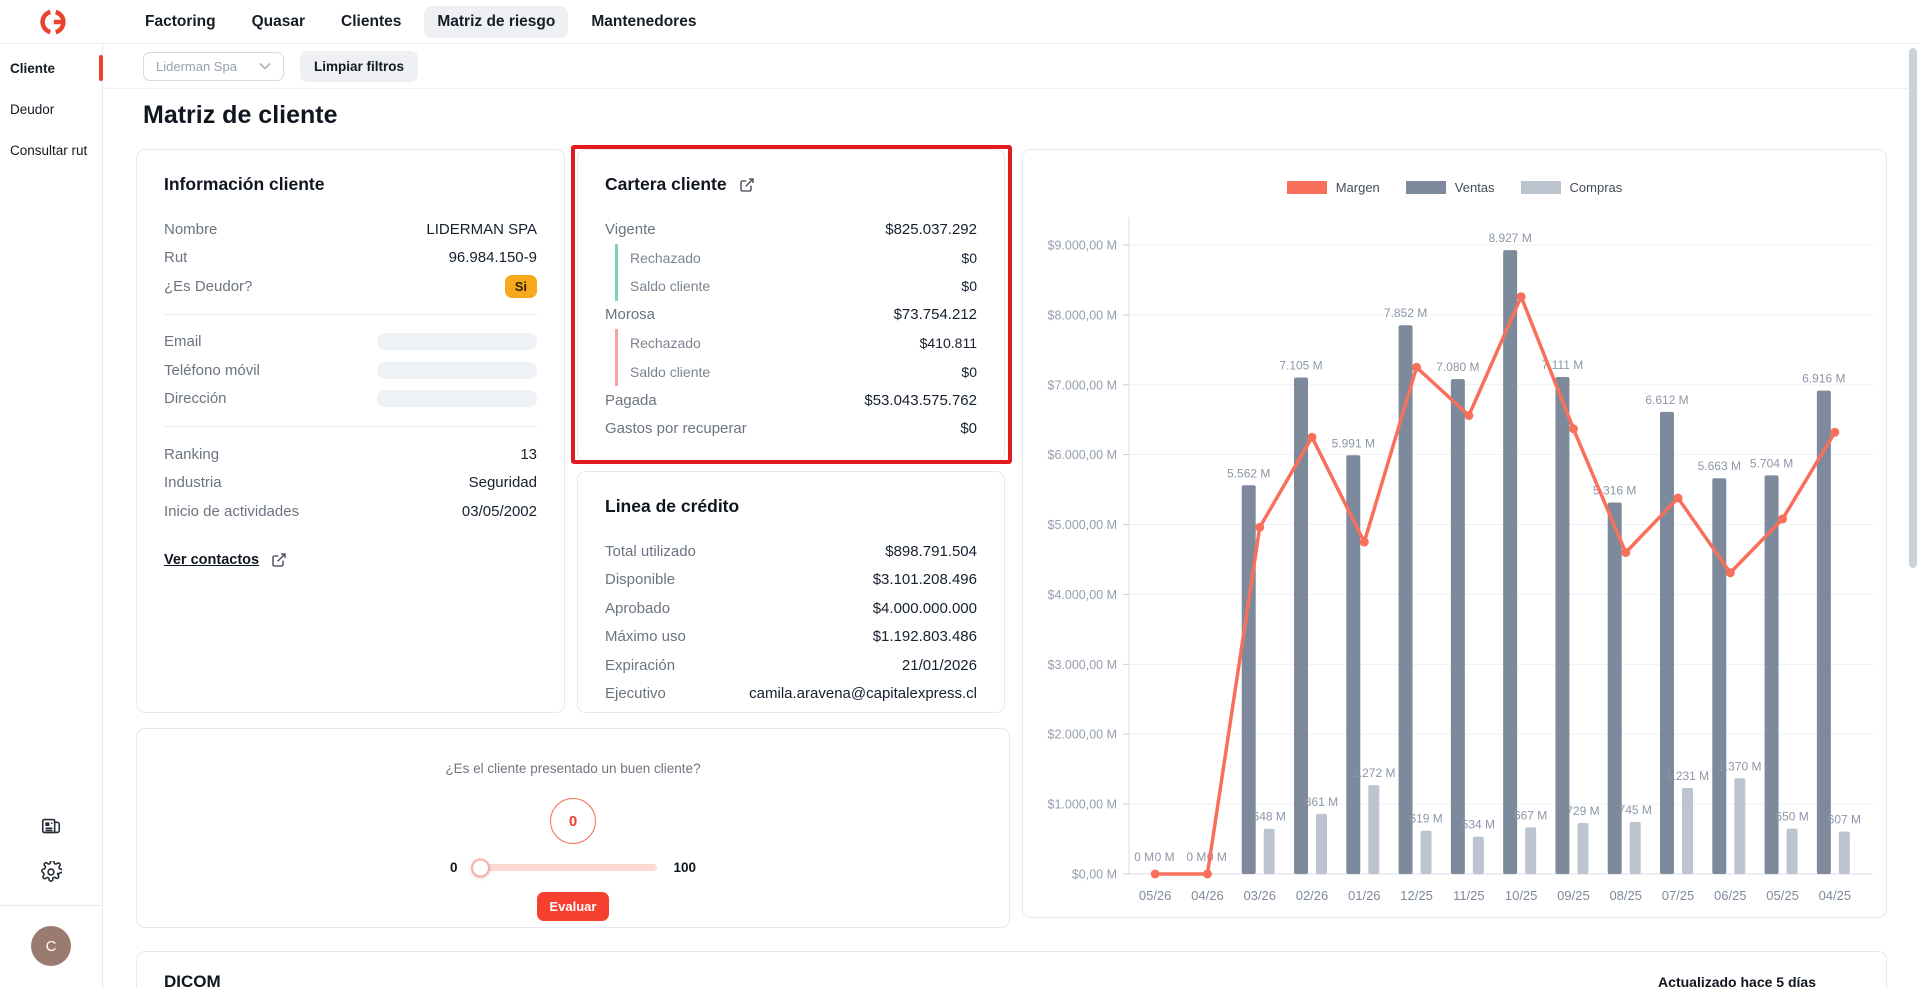 The height and width of the screenshot is (988, 1919). I want to click on info-row: ¿Es Deudor? Si, so click(350, 286).